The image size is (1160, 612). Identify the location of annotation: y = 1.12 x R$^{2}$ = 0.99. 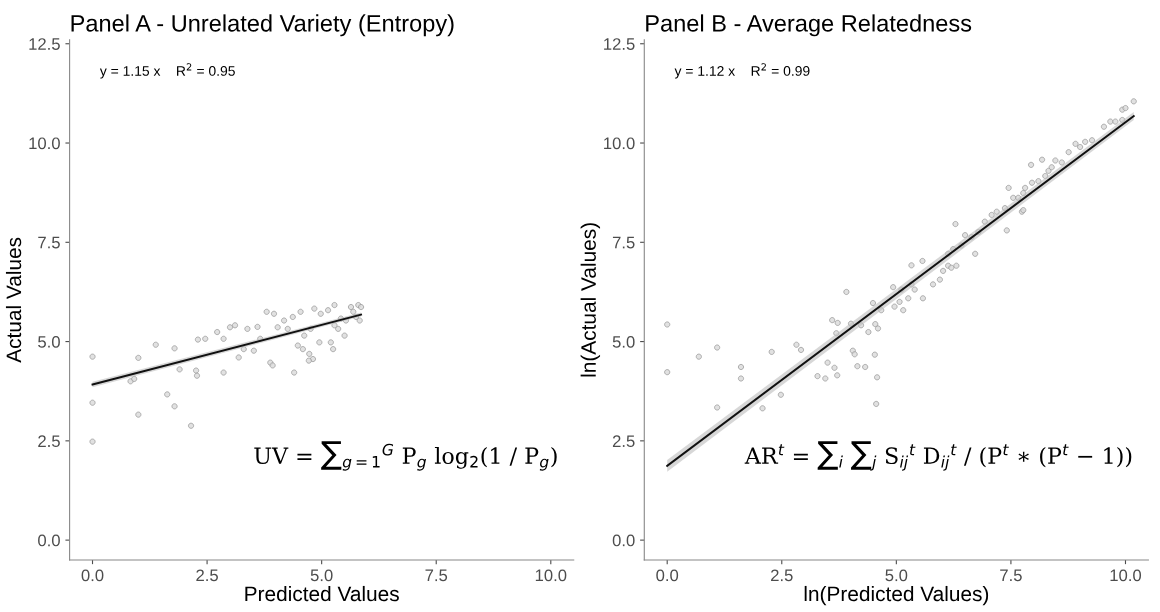
(742, 71).